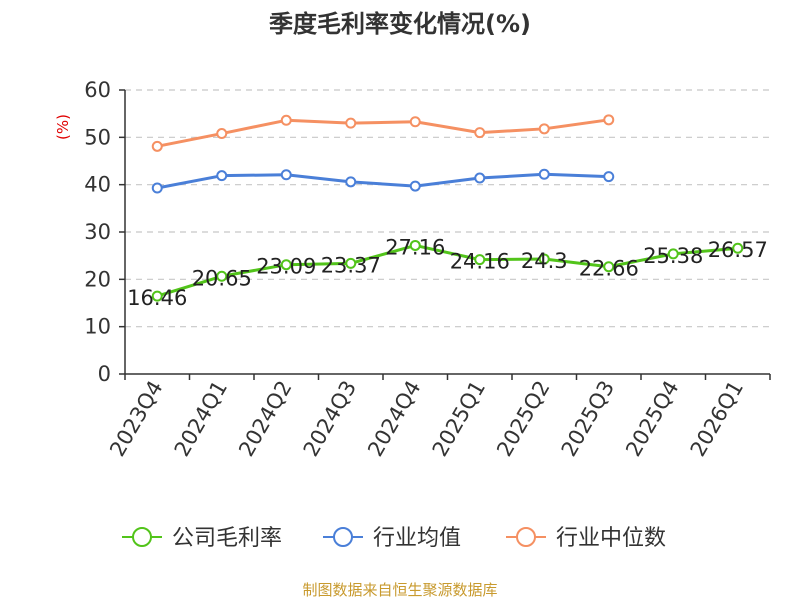 This screenshot has width=800, height=600. I want to click on data-label: 23.09, so click(286, 267).